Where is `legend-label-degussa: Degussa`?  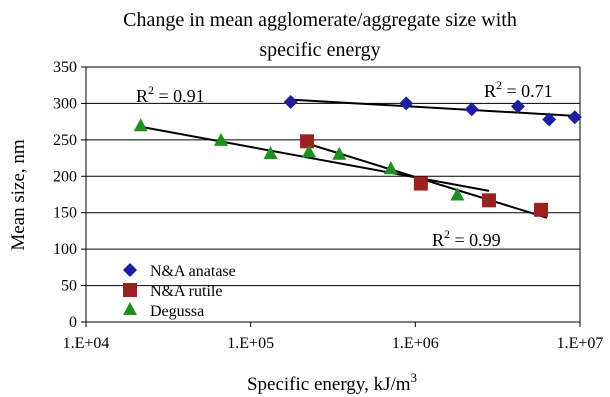
legend-label-degussa: Degussa is located at coordinates (177, 311).